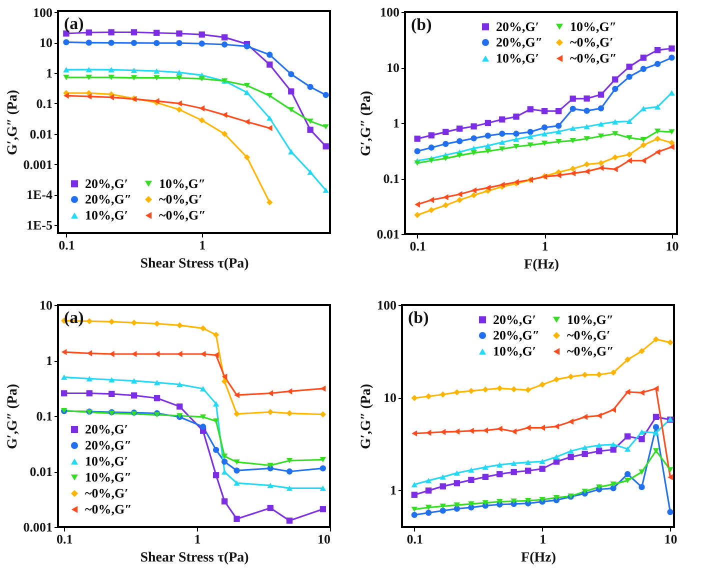  Describe the element at coordinates (39, 194) in the screenshot. I see `y-tick-label: 1E-4` at that location.